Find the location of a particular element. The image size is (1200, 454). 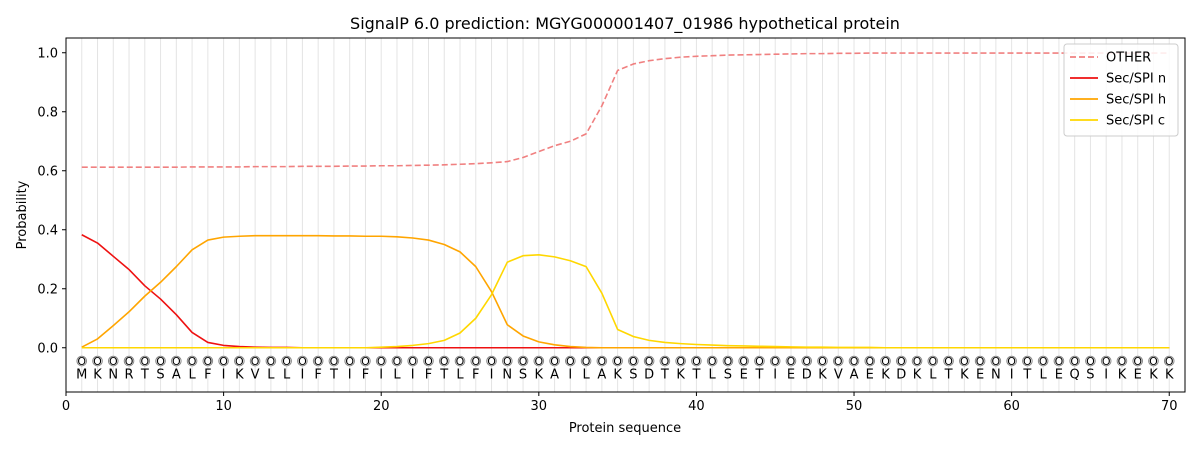

residue-label: F is located at coordinates (475, 375).